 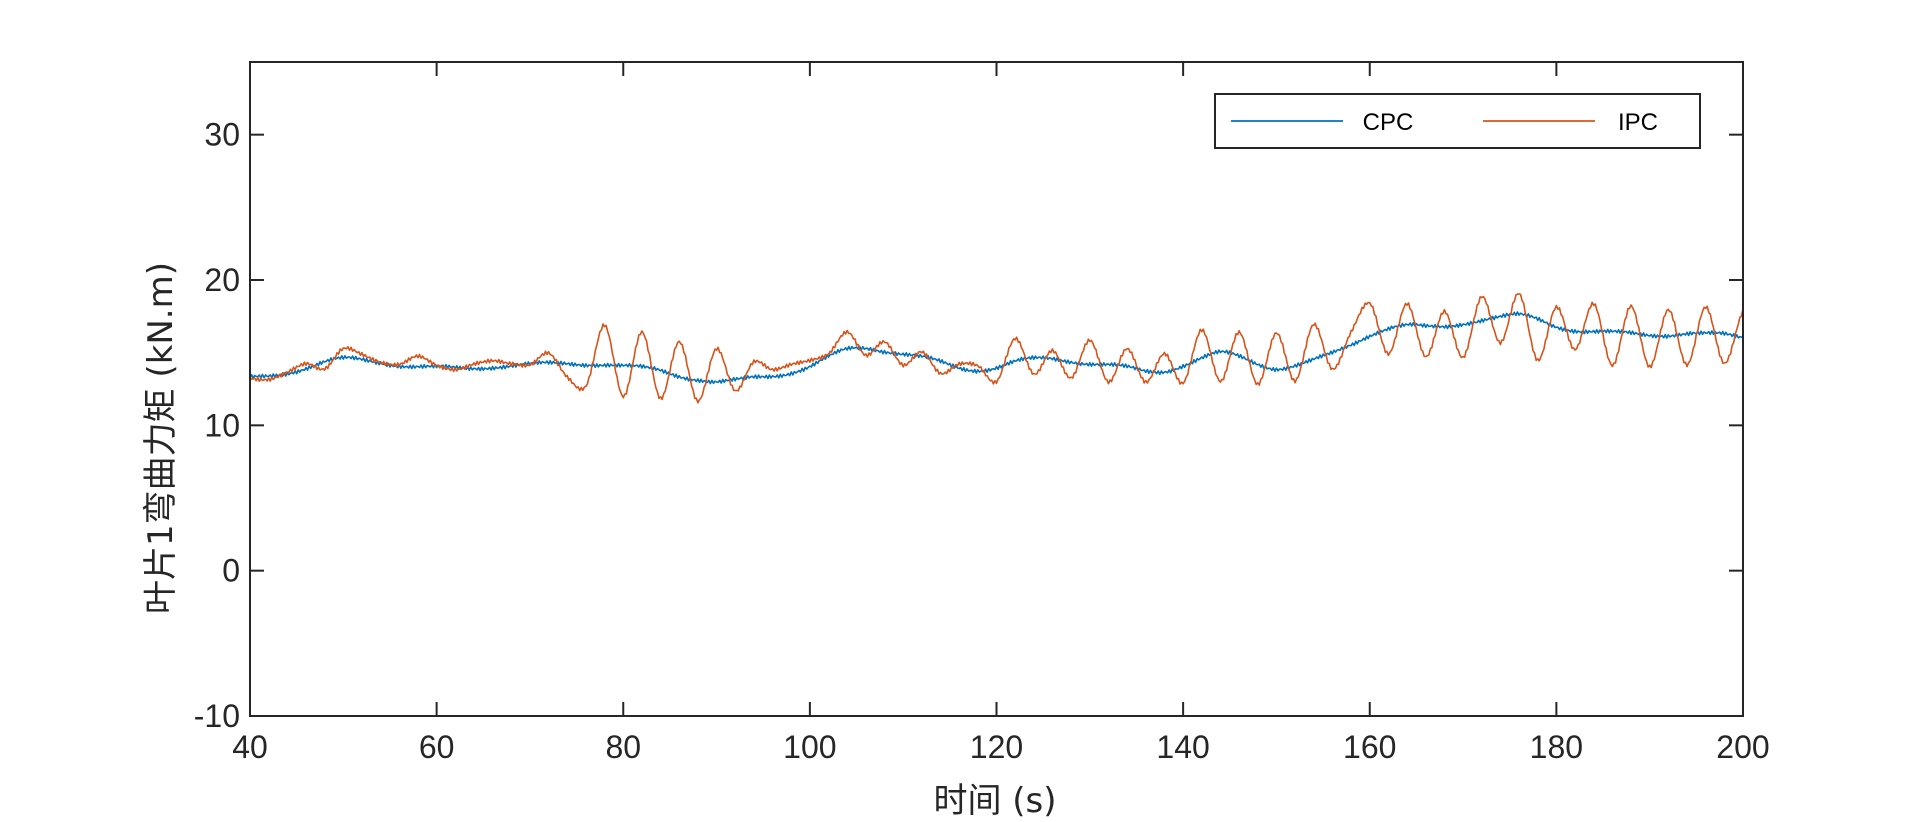 I want to click on x-tick-label: 100, so click(x=809, y=747).